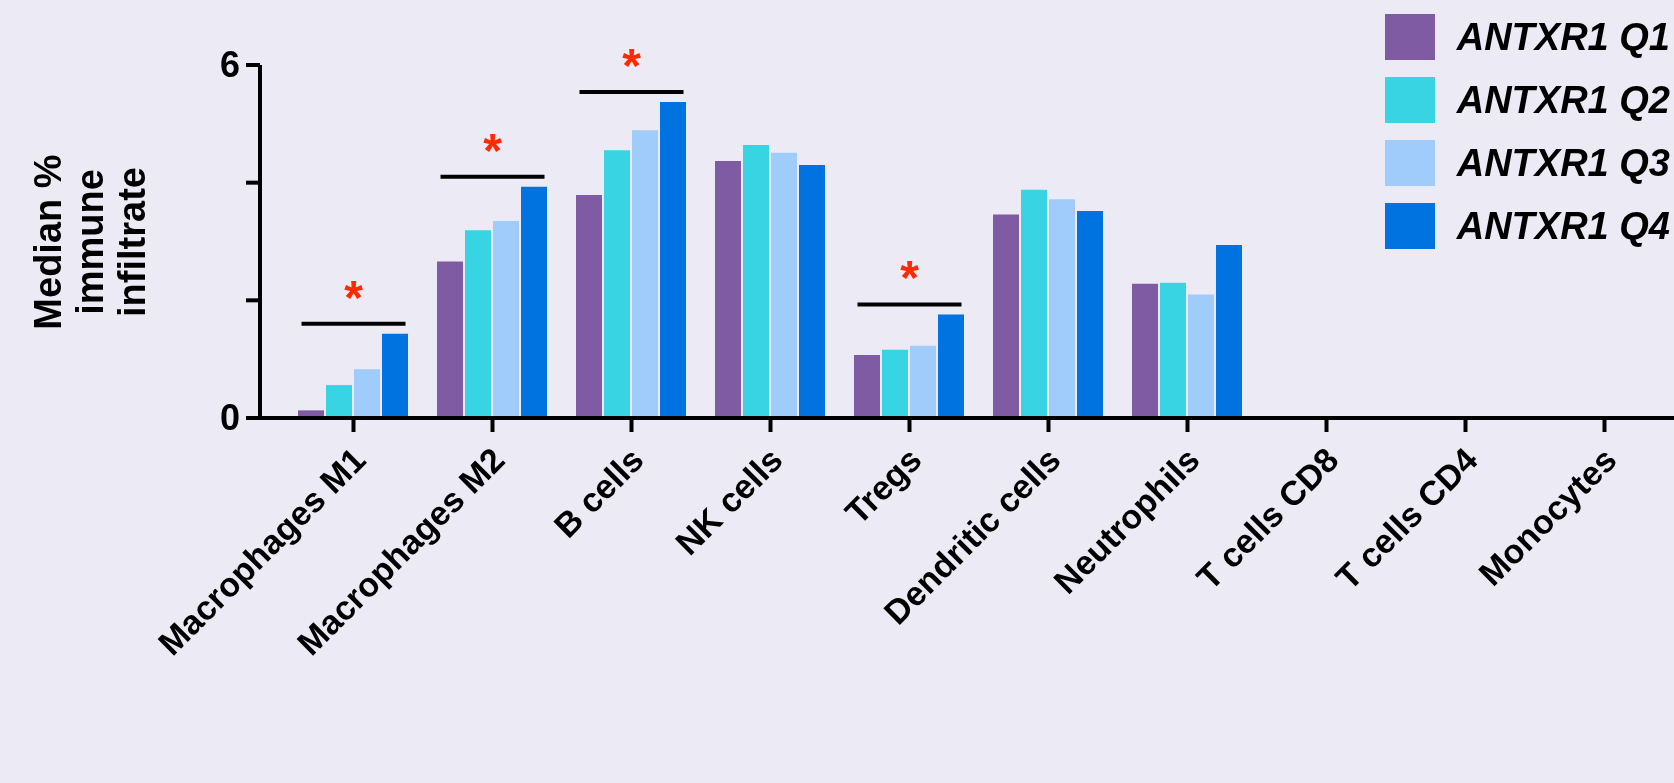  I want to click on legend-label: ANTXR1 Q2, so click(1563, 100).